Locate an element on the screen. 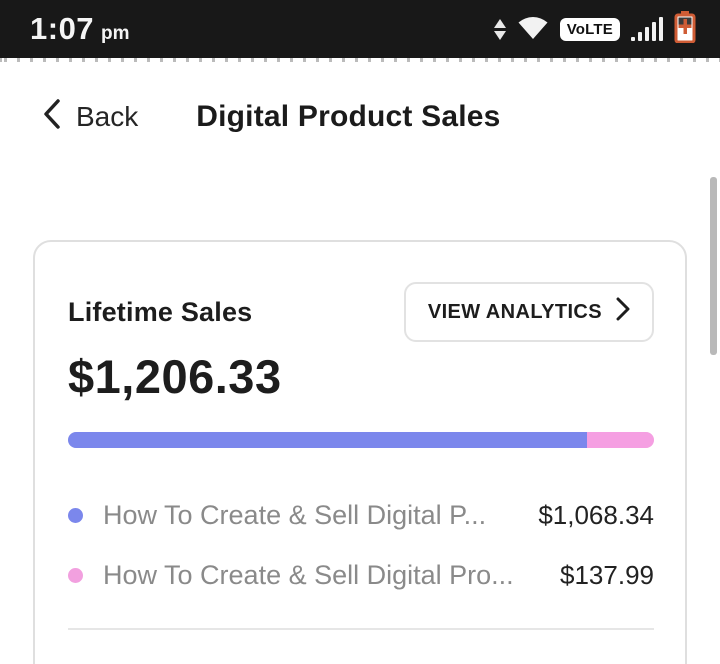  legend-dot-pink is located at coordinates (75, 575).